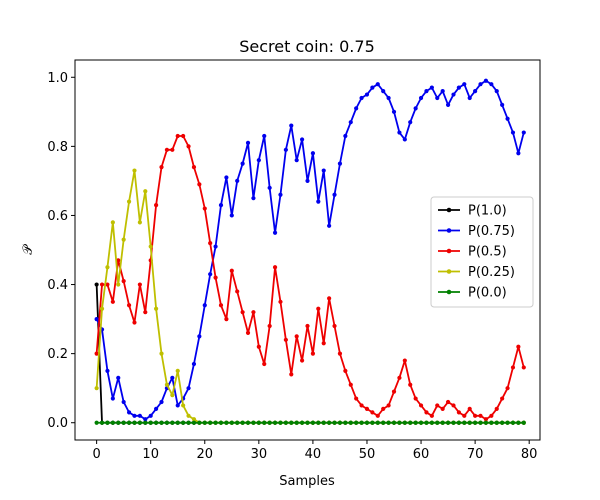  Describe the element at coordinates (28, 249) in the screenshot. I see `y-axis-label: 𝒫` at that location.